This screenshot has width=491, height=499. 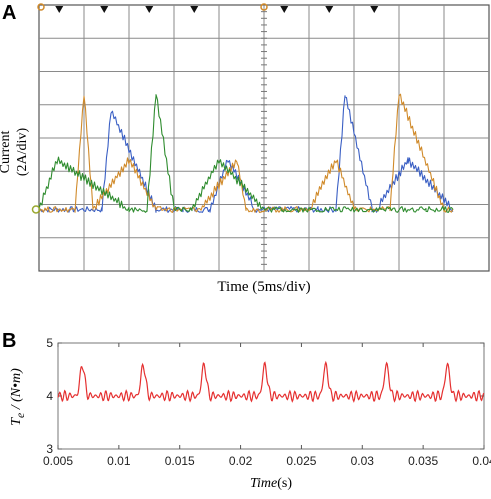 I want to click on torque-x-tick-label: 0.005, so click(x=58, y=461).